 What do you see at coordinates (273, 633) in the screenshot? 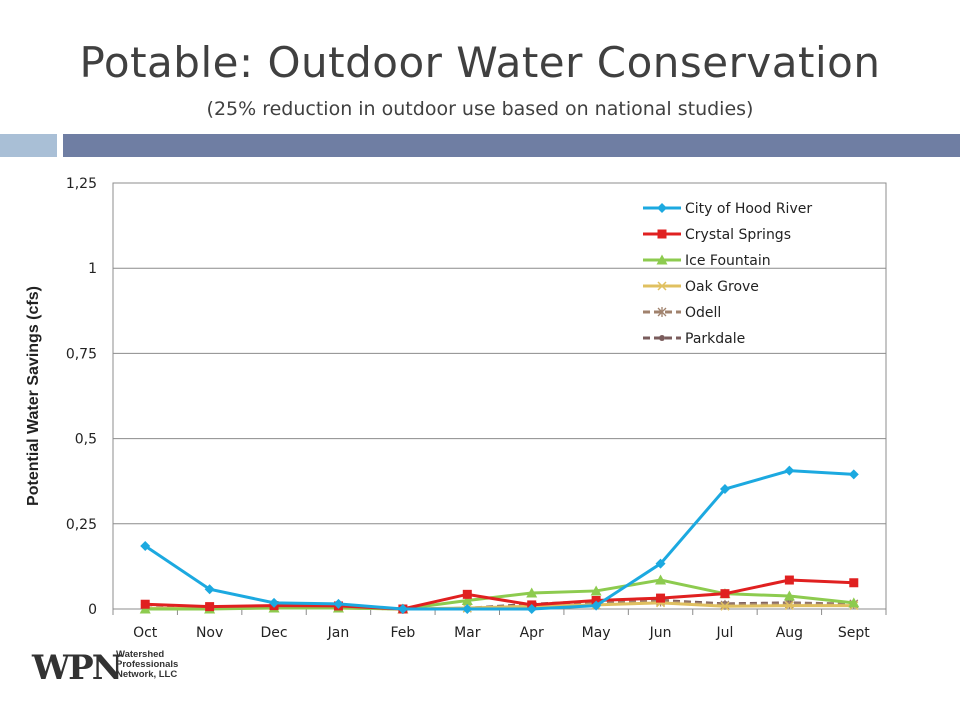
I see `x-tick-label: Dec` at bounding box center [273, 633].